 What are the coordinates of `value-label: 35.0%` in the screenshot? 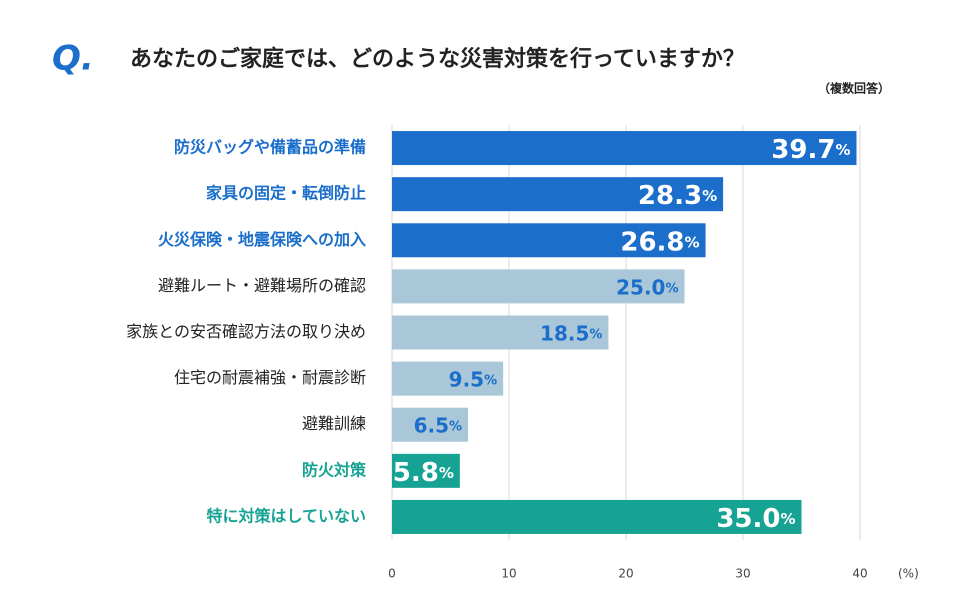 It's located at (755, 518).